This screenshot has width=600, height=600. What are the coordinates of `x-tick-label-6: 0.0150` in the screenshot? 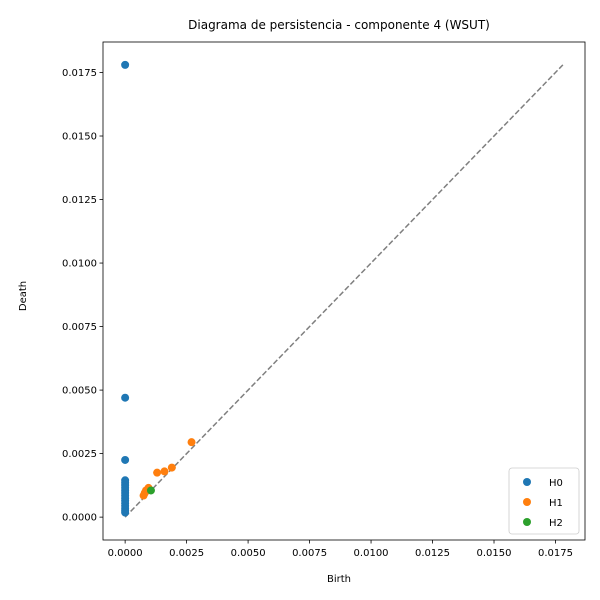 It's located at (494, 553).